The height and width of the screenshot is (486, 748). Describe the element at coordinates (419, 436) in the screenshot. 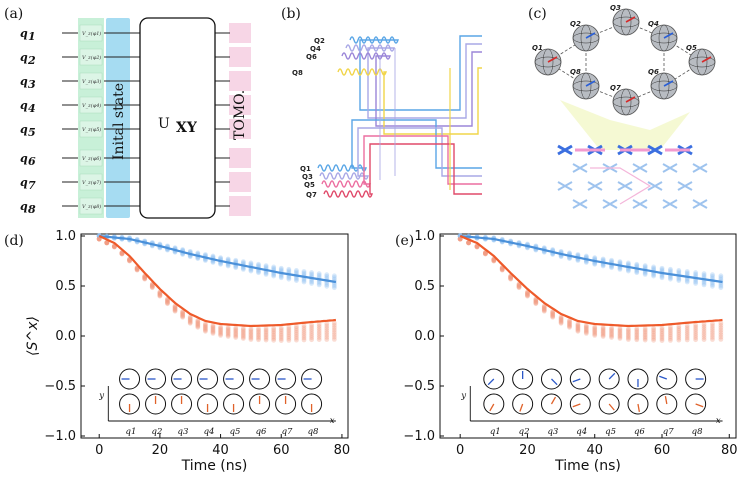

I see `y-tick-label: −1.0` at that location.